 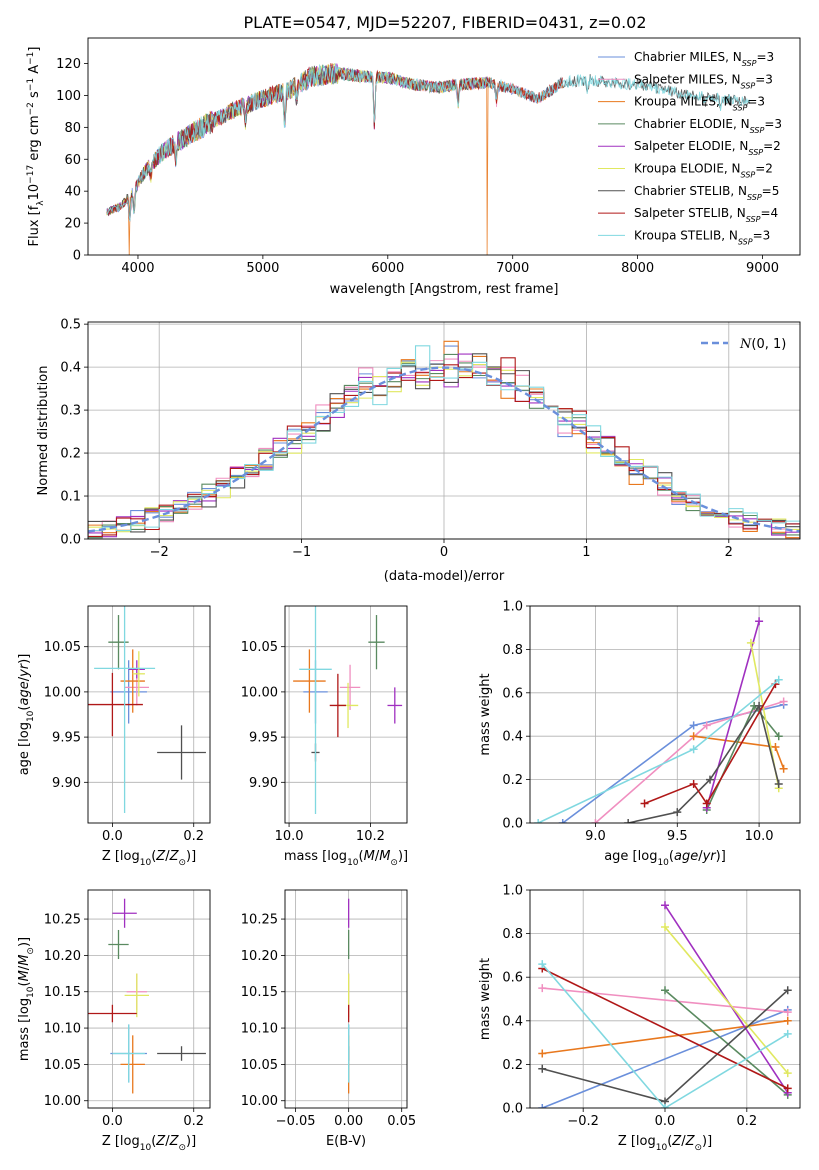 What do you see at coordinates (729, 552) in the screenshot?
I see `x-tick-label: 2` at bounding box center [729, 552].